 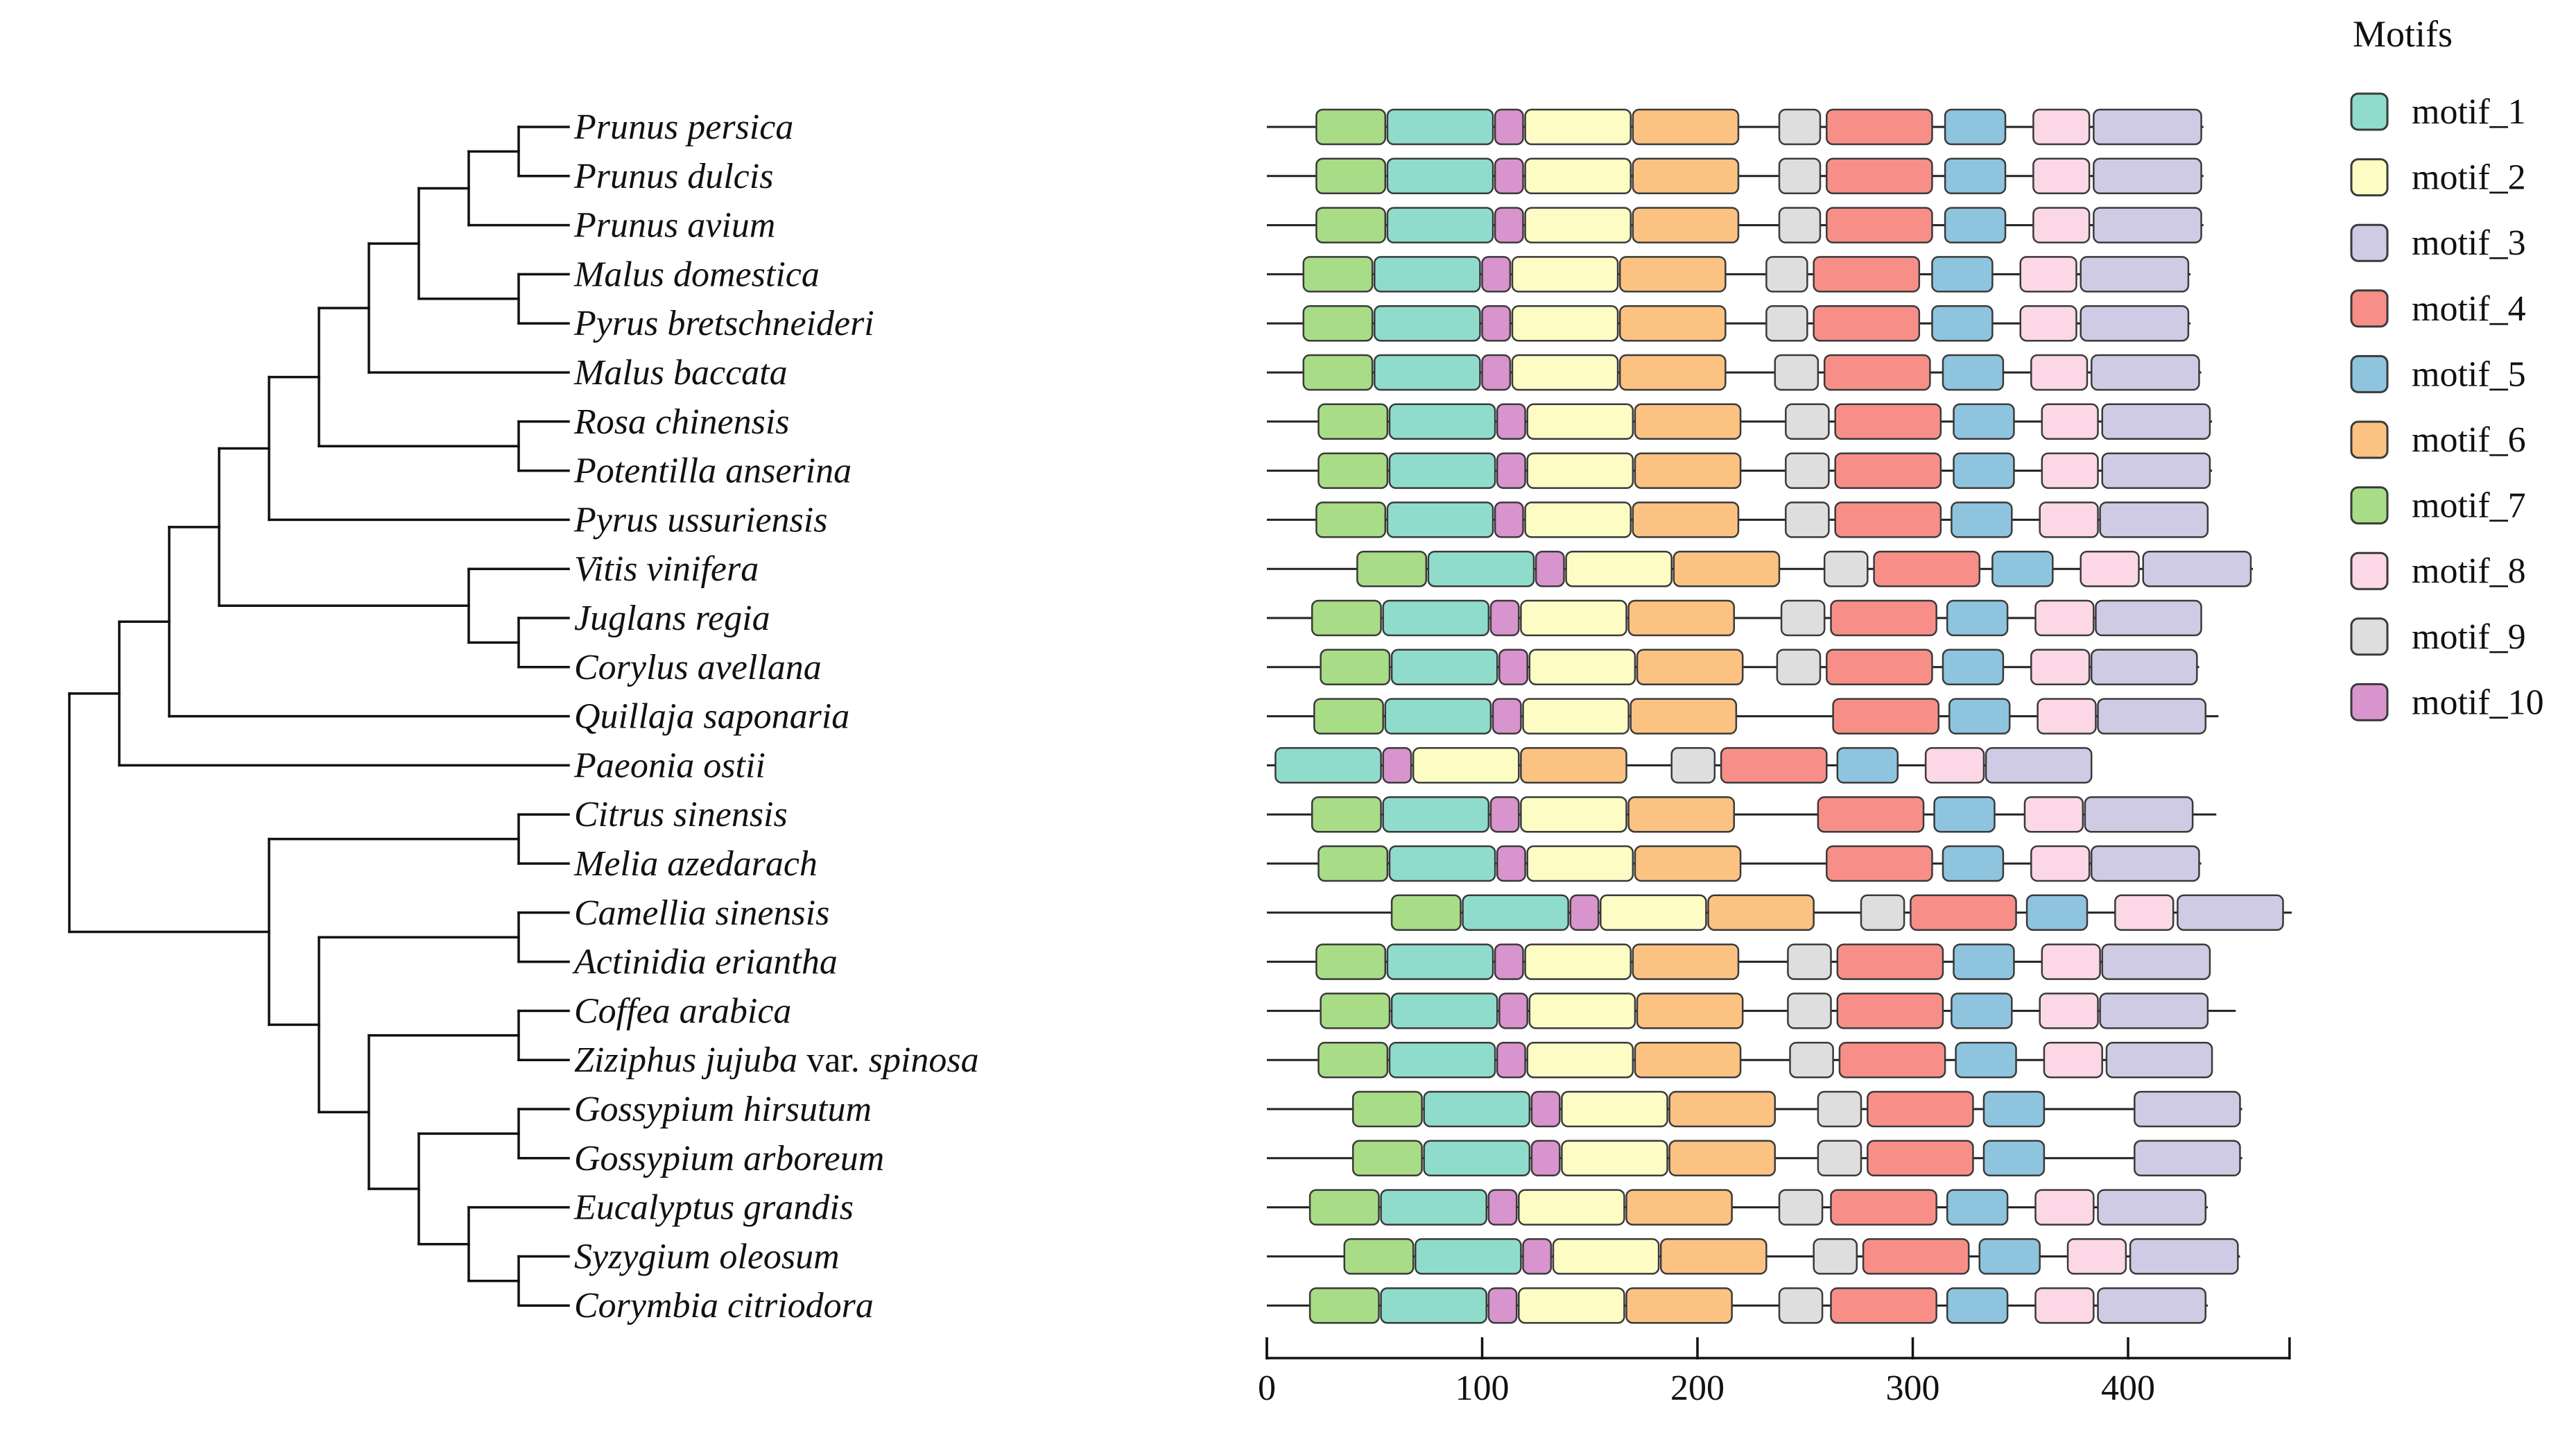 I want to click on track-prunus-avium, so click(x=1735, y=225).